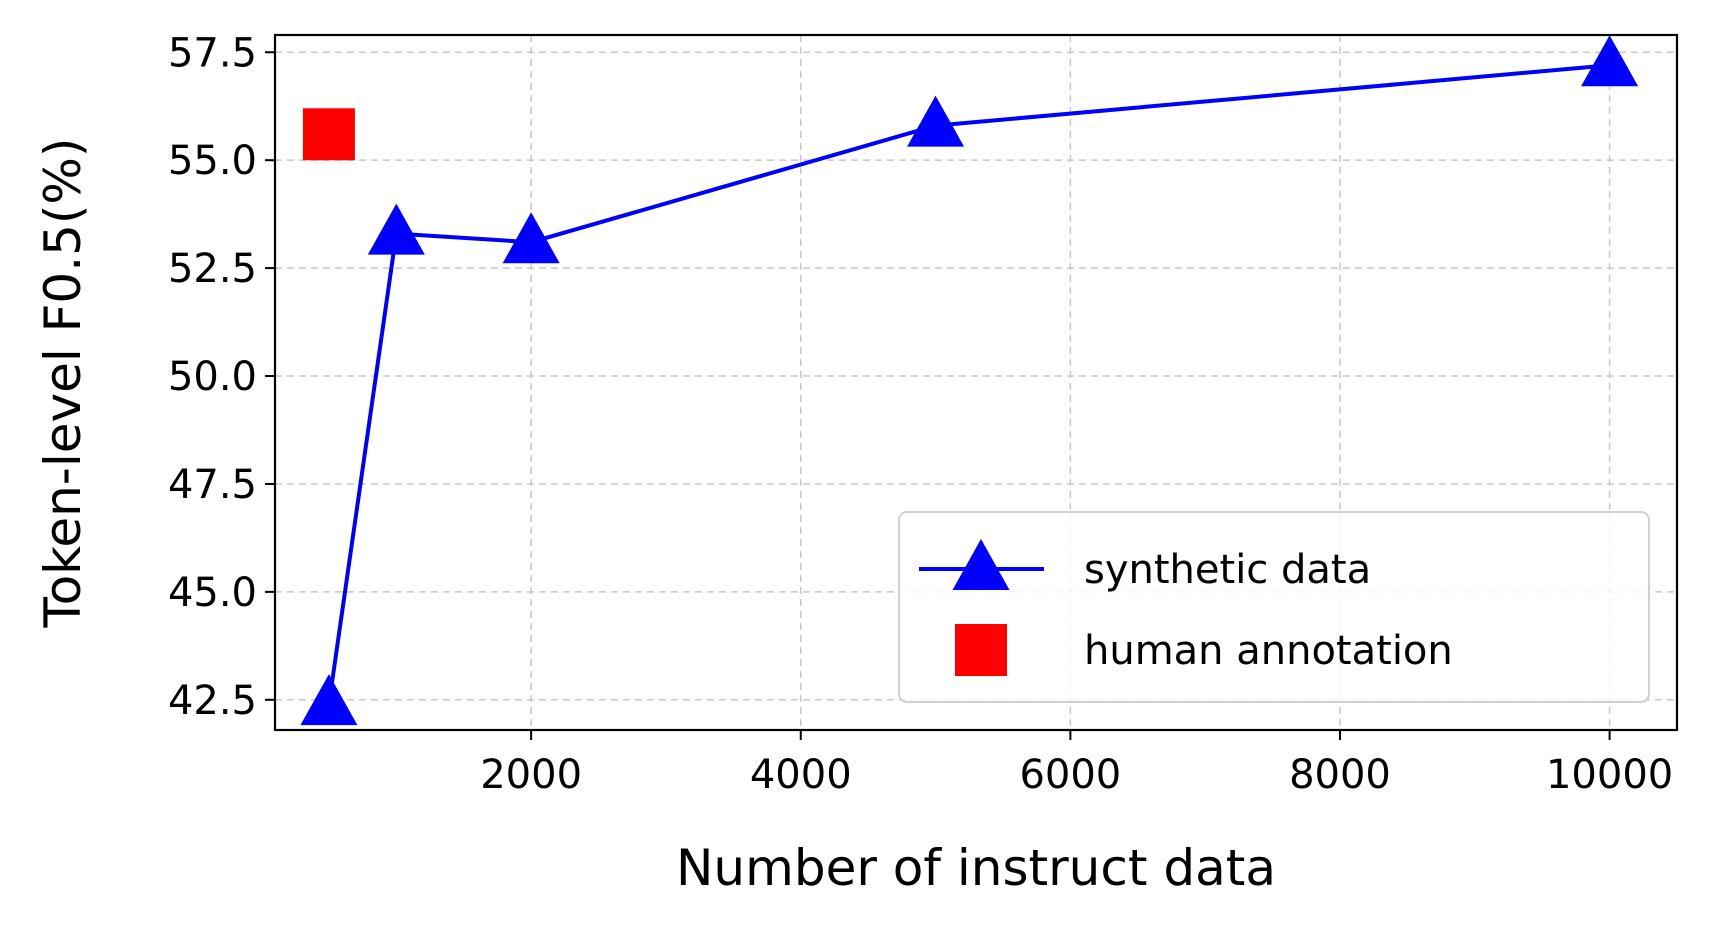 The height and width of the screenshot is (925, 1726). What do you see at coordinates (212, 593) in the screenshot?
I see `y-tick-label: 45.0` at bounding box center [212, 593].